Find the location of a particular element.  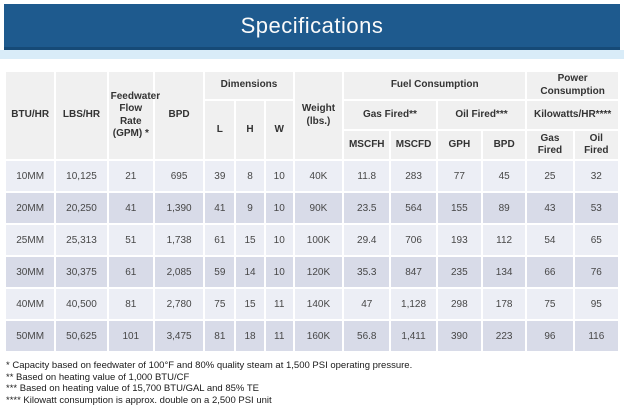

table-cell: 39 is located at coordinates (220, 176).